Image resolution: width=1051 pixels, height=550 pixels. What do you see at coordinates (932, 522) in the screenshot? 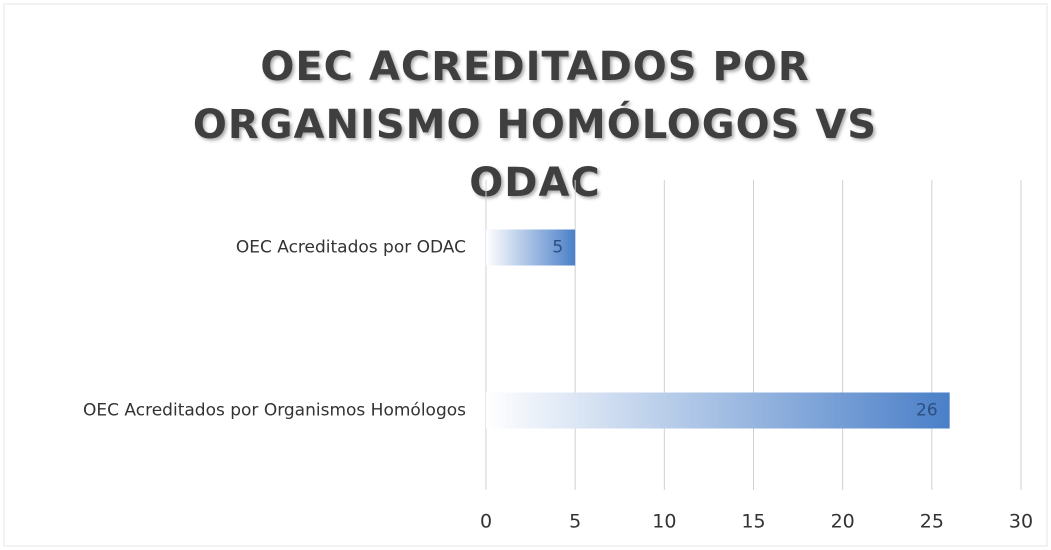
I see `x-tick-label: 25` at bounding box center [932, 522].